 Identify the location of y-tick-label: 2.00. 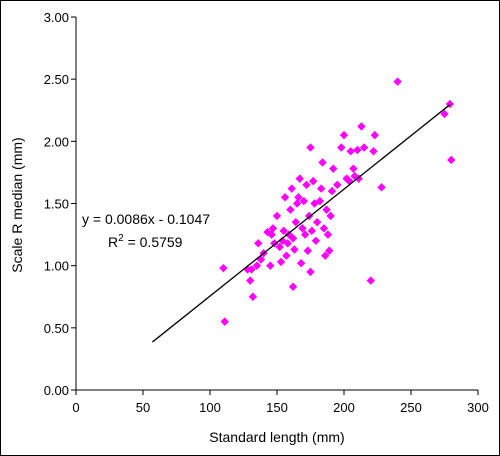
(56, 141).